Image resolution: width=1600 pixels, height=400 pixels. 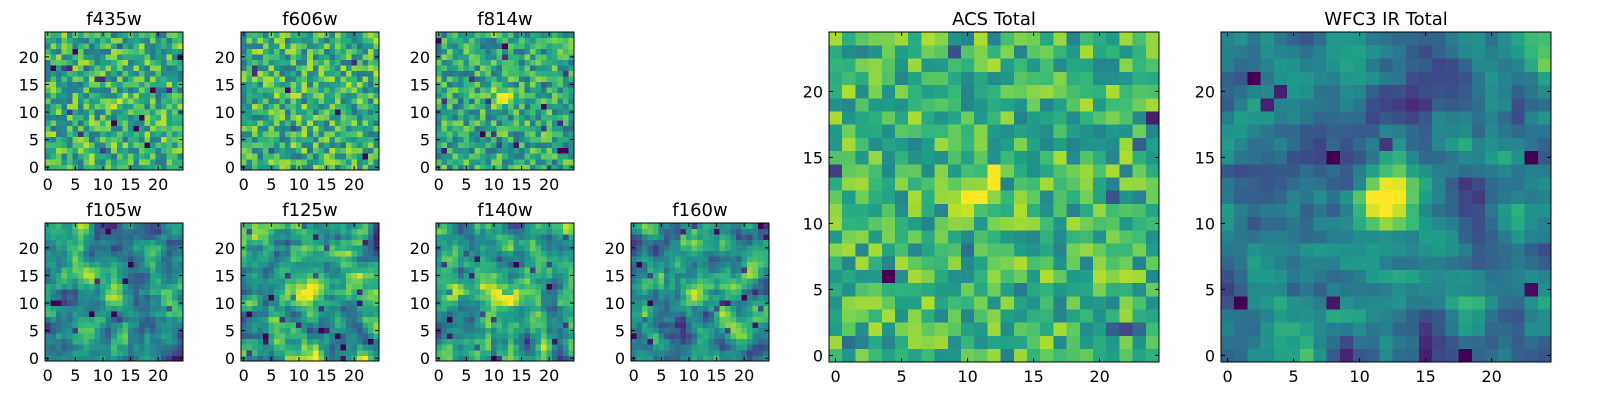 I want to click on x-tick-label: 0, so click(x=244, y=375).